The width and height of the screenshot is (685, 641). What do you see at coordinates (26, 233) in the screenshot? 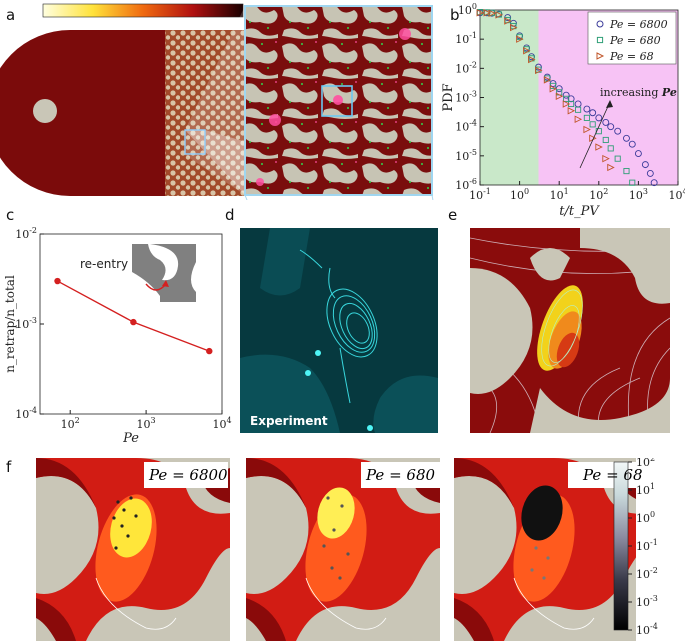
I see `ytick-label-c: 10⁻²` at bounding box center [26, 233].